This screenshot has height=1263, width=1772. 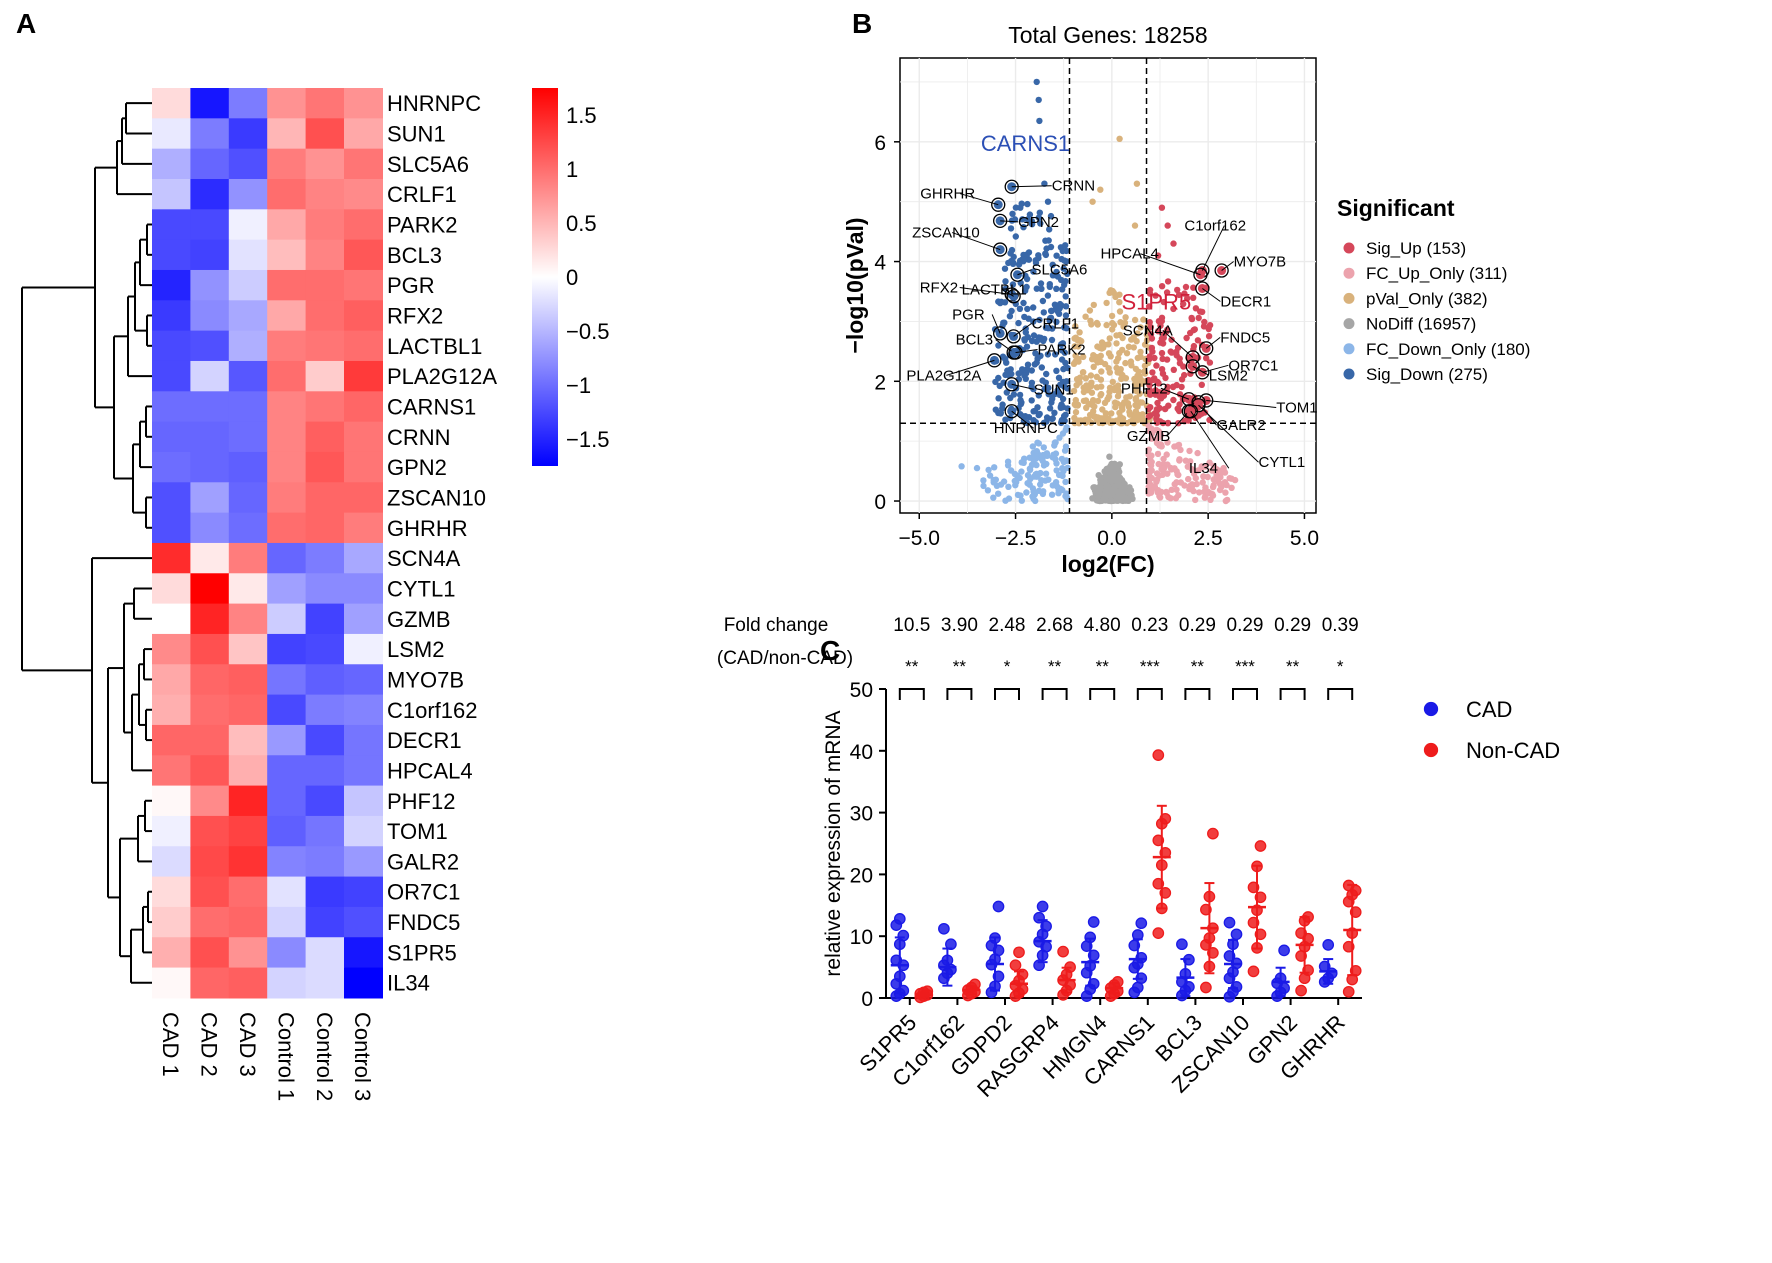 What do you see at coordinates (1304, 538) in the screenshot?
I see `x-tick-label: 5.0` at bounding box center [1304, 538].